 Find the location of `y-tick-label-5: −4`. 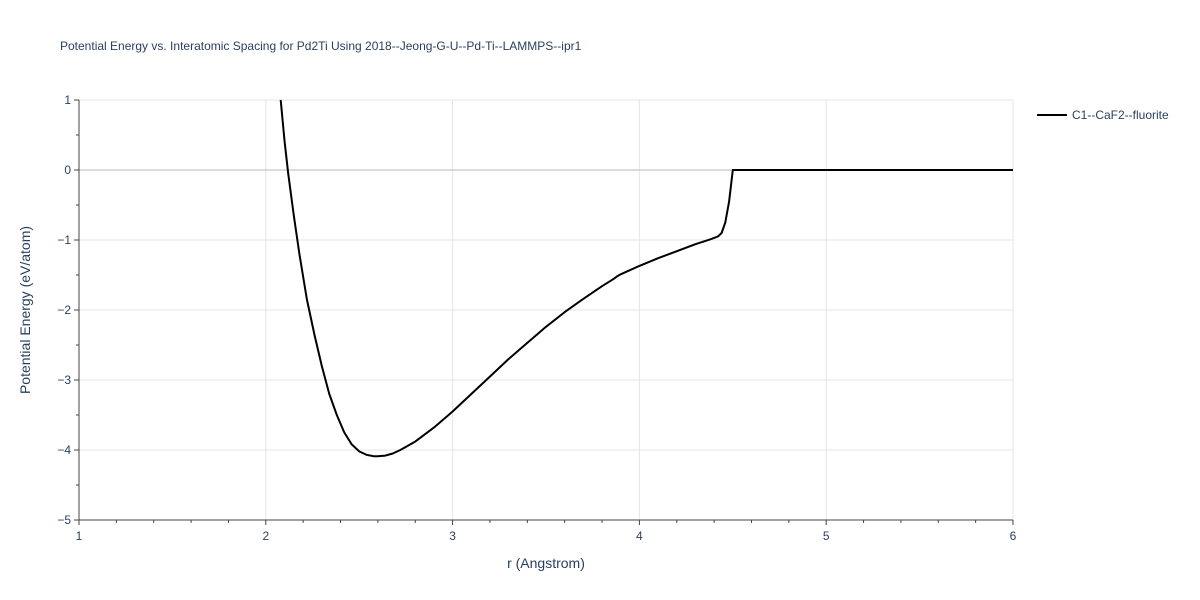

y-tick-label-5: −4 is located at coordinates (64, 450).